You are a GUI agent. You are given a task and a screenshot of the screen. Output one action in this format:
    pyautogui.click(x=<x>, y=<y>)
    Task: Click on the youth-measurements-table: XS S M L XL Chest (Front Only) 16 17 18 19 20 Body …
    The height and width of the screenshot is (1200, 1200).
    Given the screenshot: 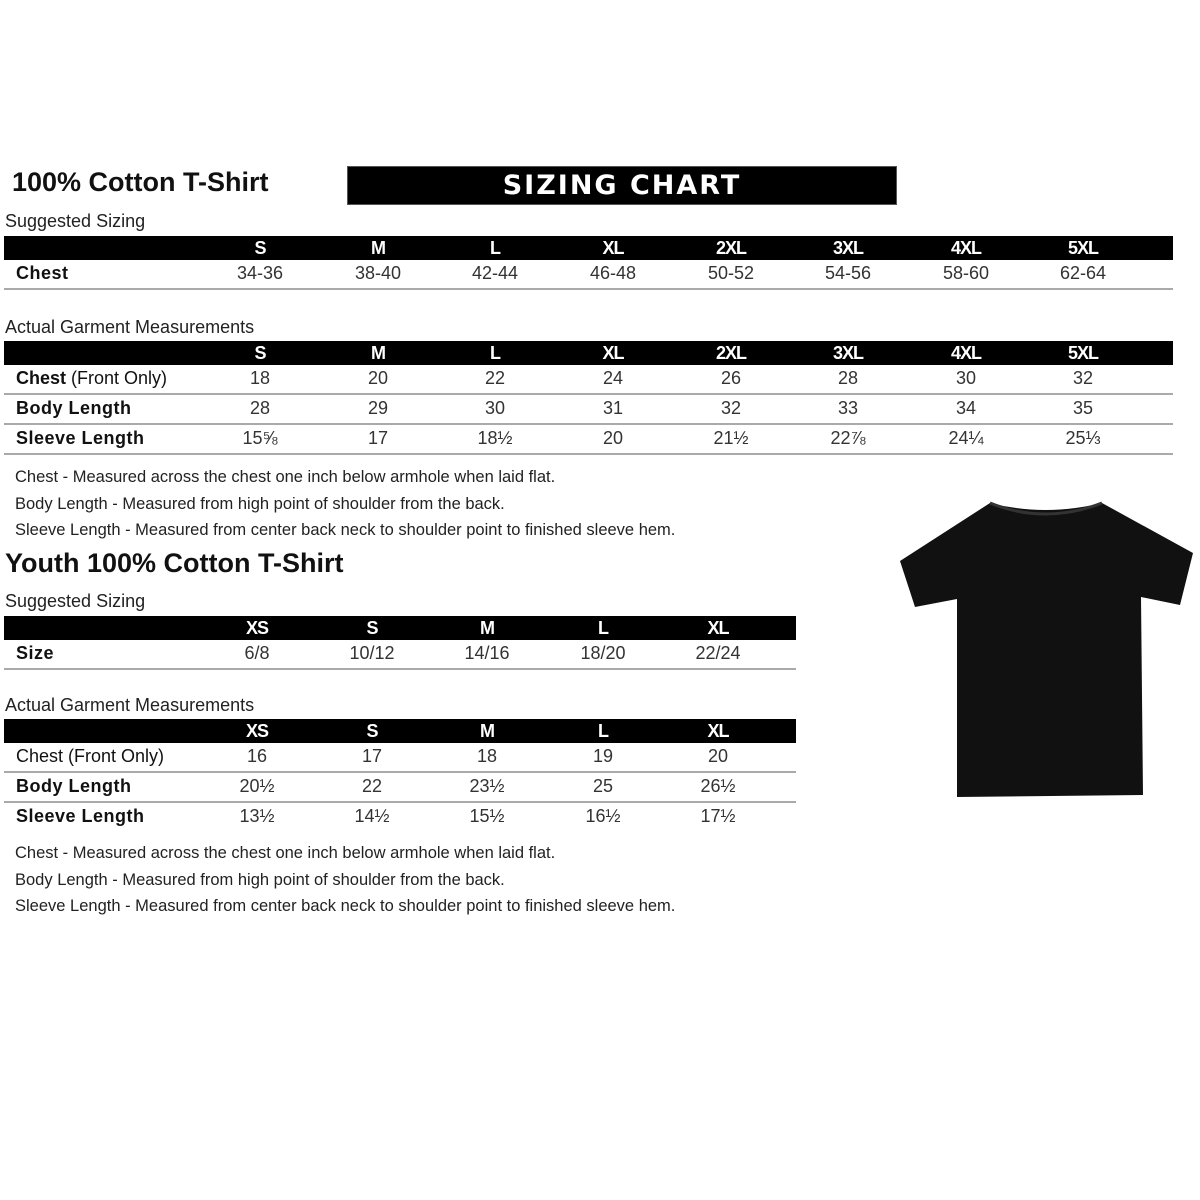 What is the action you would take?
    pyautogui.click(x=400, y=775)
    